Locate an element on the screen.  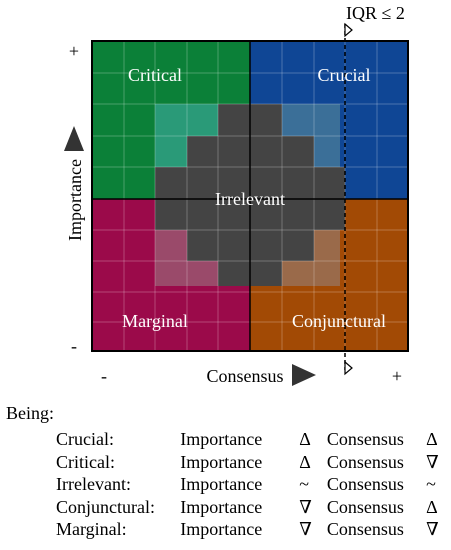
iqr-threshold-label: IQR ≤ 2 is located at coordinates (375, 13).